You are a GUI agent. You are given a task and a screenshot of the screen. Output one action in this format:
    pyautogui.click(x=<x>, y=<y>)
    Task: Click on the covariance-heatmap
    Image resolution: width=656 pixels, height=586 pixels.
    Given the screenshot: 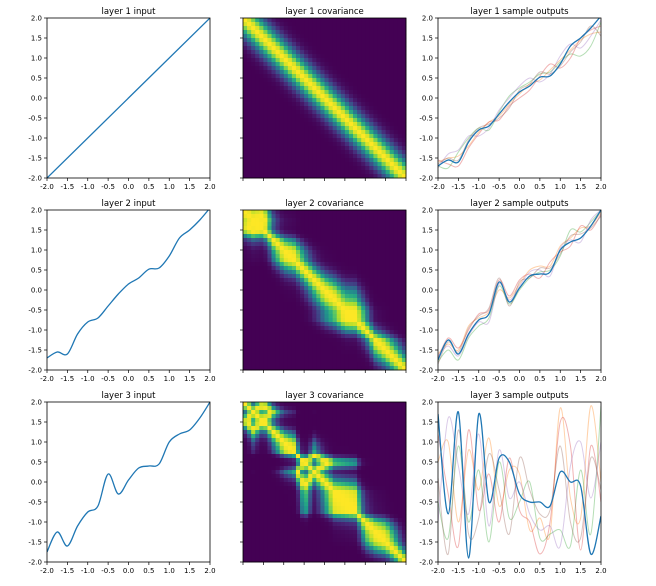 What is the action you would take?
    pyautogui.click(x=325, y=482)
    